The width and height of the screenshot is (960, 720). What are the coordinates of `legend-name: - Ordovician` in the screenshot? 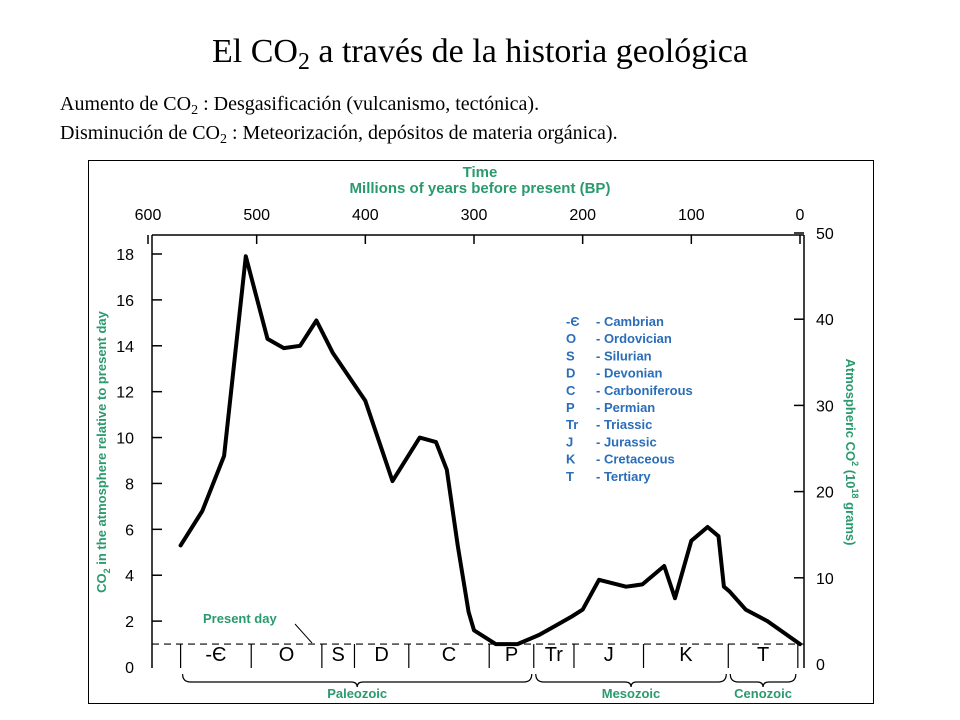 It's located at (634, 338).